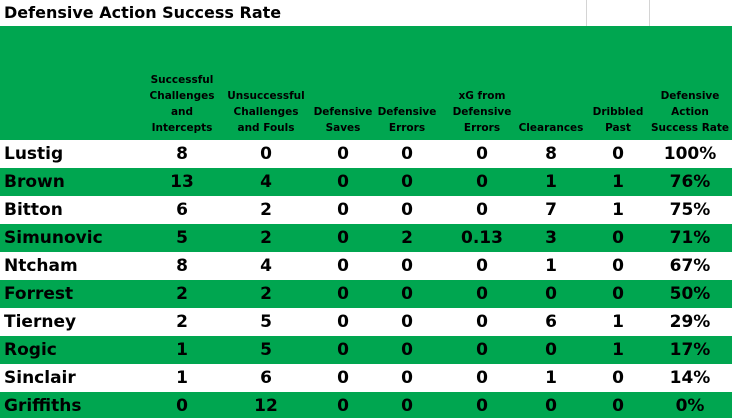 The image size is (732, 418). I want to click on player-name: Griffiths, so click(43, 406).